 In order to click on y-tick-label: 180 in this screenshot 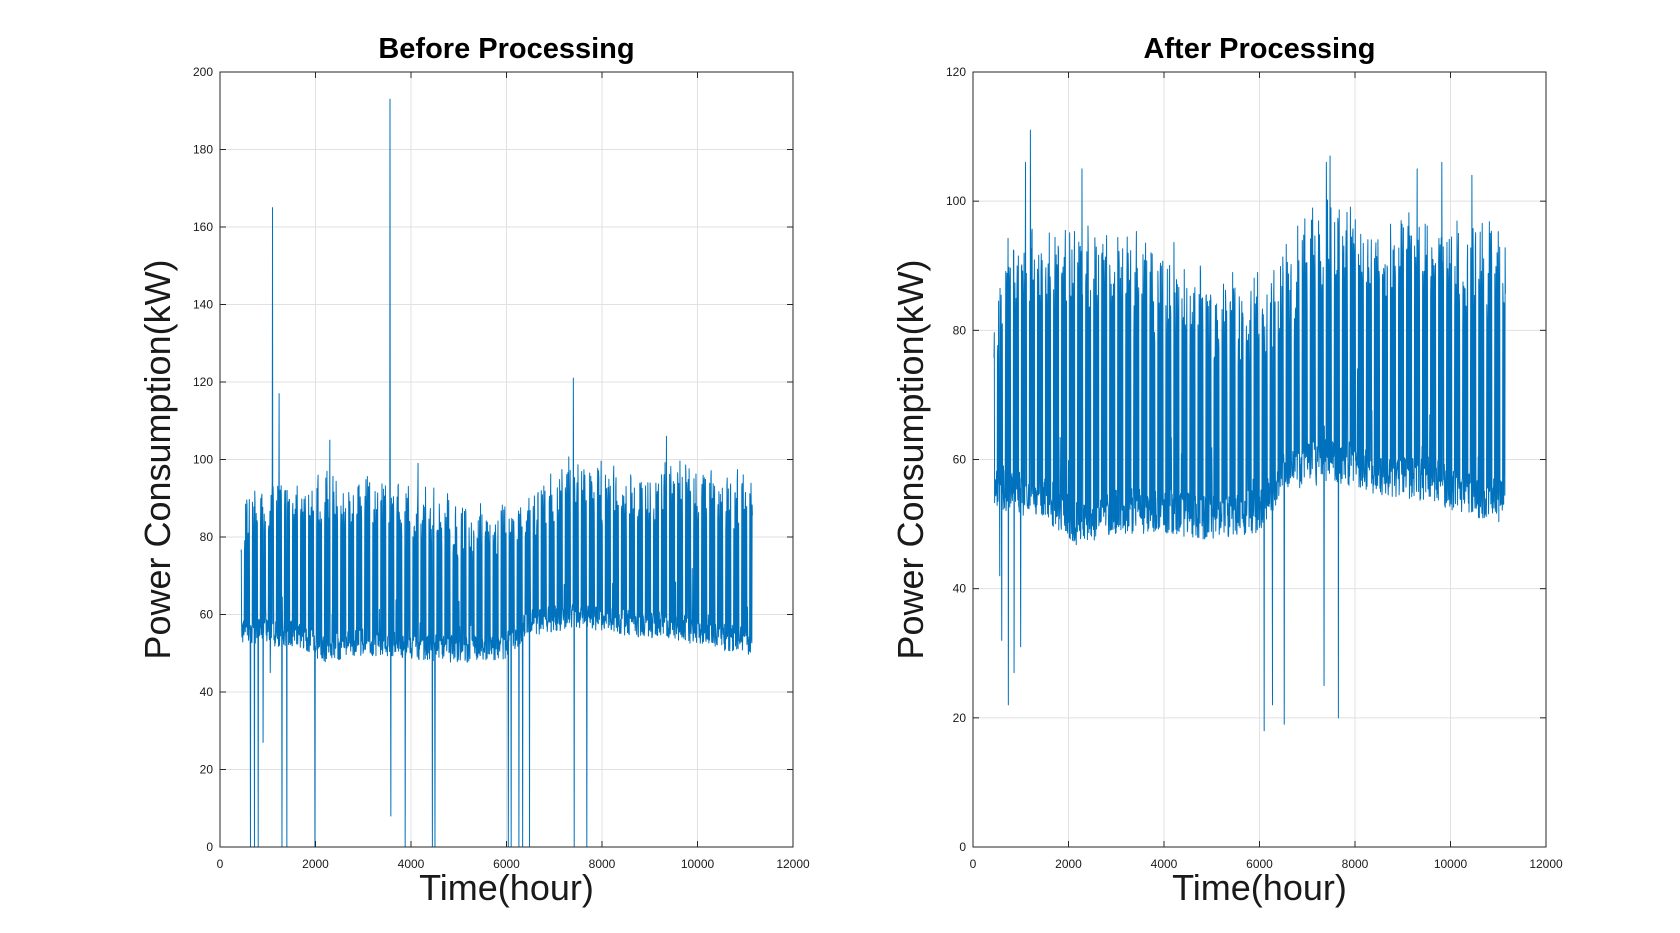, I will do `click(203, 150)`.